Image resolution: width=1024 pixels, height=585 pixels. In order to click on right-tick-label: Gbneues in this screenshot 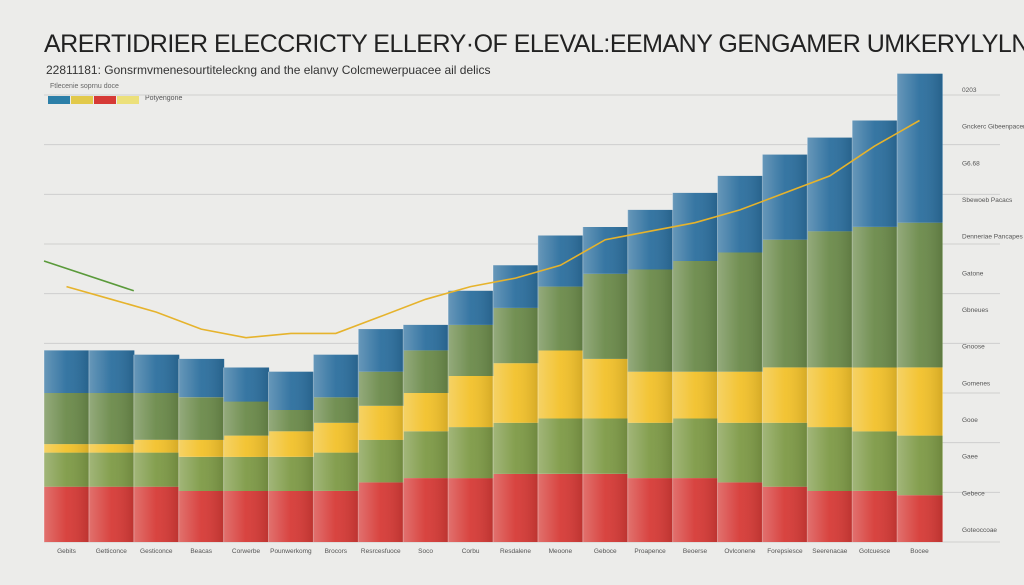, I will do `click(975, 310)`.